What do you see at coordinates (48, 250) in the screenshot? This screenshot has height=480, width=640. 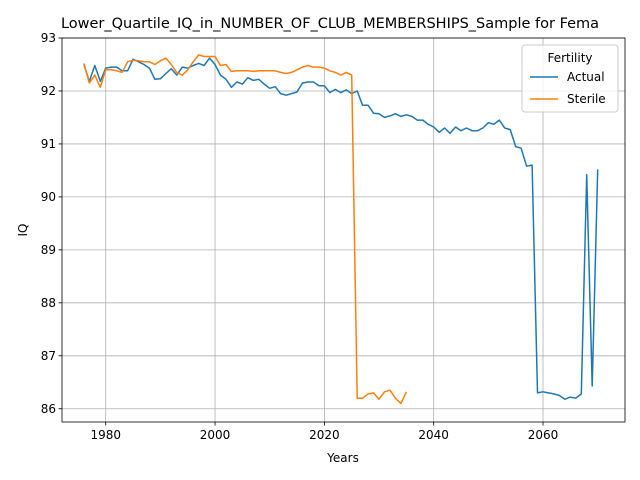 I see `y-tick-label: 89` at bounding box center [48, 250].